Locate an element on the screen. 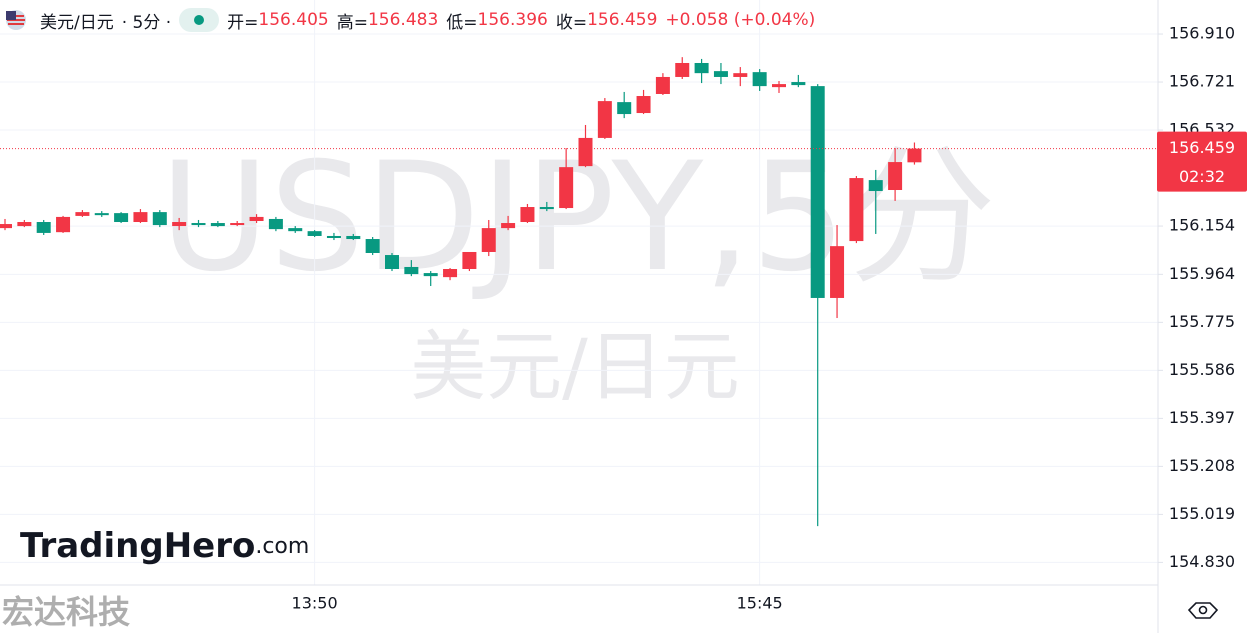 This screenshot has height=633, width=1247. logo-name: TradingHero is located at coordinates (137, 546).